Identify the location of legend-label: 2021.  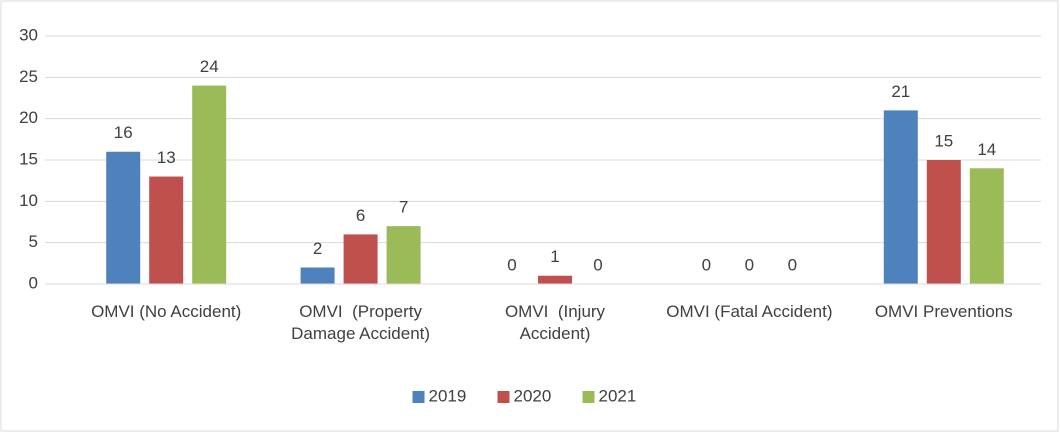
(618, 395).